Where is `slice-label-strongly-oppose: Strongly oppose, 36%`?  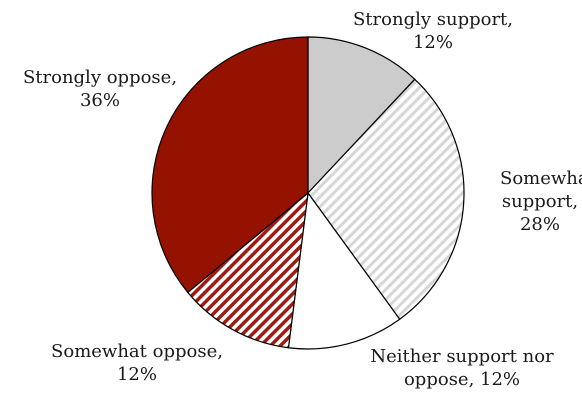
slice-label-strongly-oppose: Strongly oppose, 36% is located at coordinates (100, 89).